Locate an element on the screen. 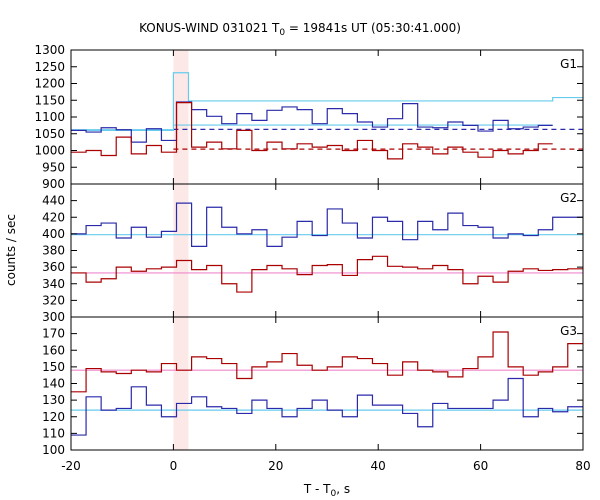 This screenshot has width=600, height=500. y-tick-label: 900 is located at coordinates (53, 184).